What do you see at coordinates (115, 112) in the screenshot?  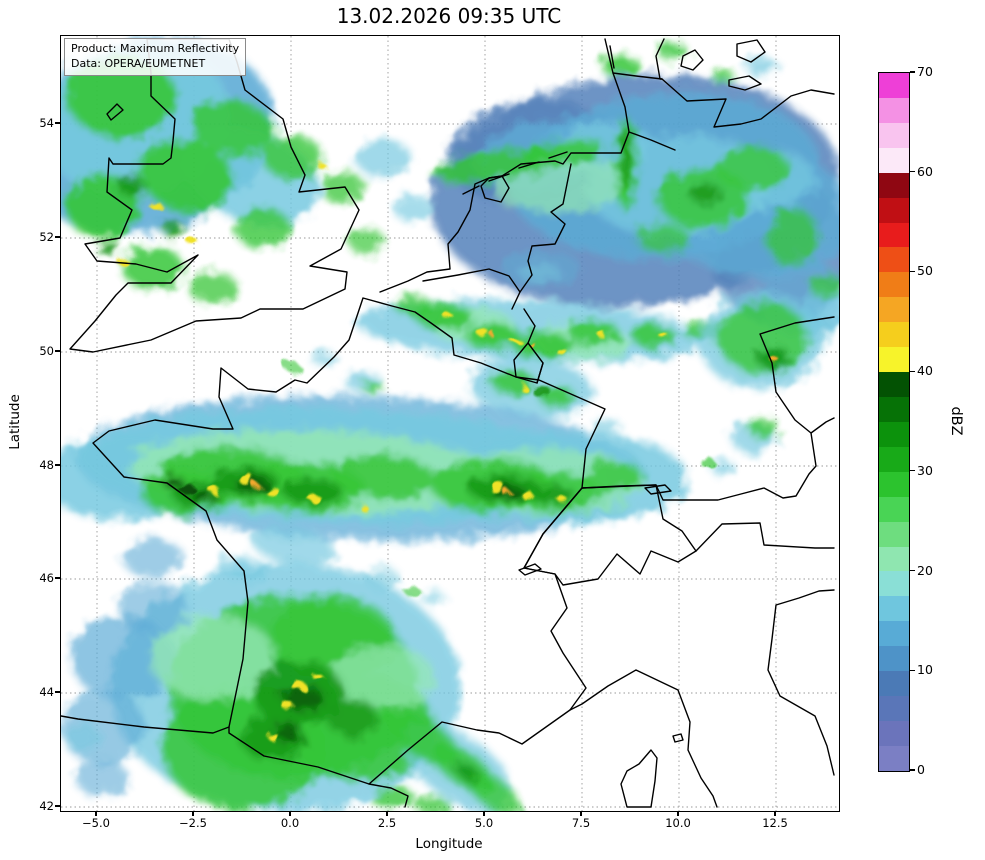 I see `isle-of-man` at bounding box center [115, 112].